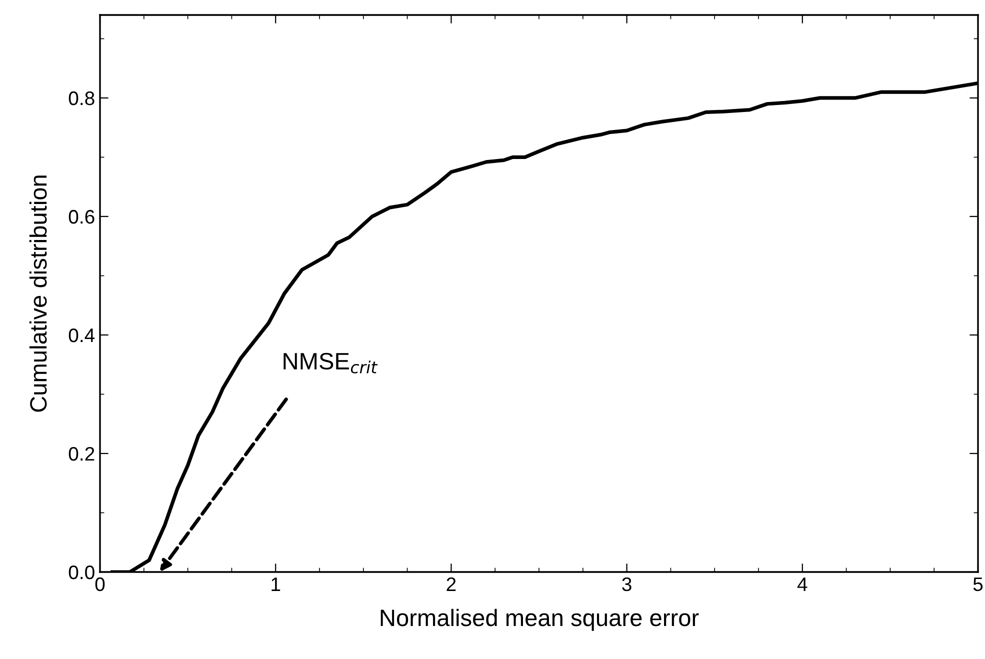 The height and width of the screenshot is (659, 985). What do you see at coordinates (81, 572) in the screenshot?
I see `y-tick-label: 0.0` at bounding box center [81, 572].